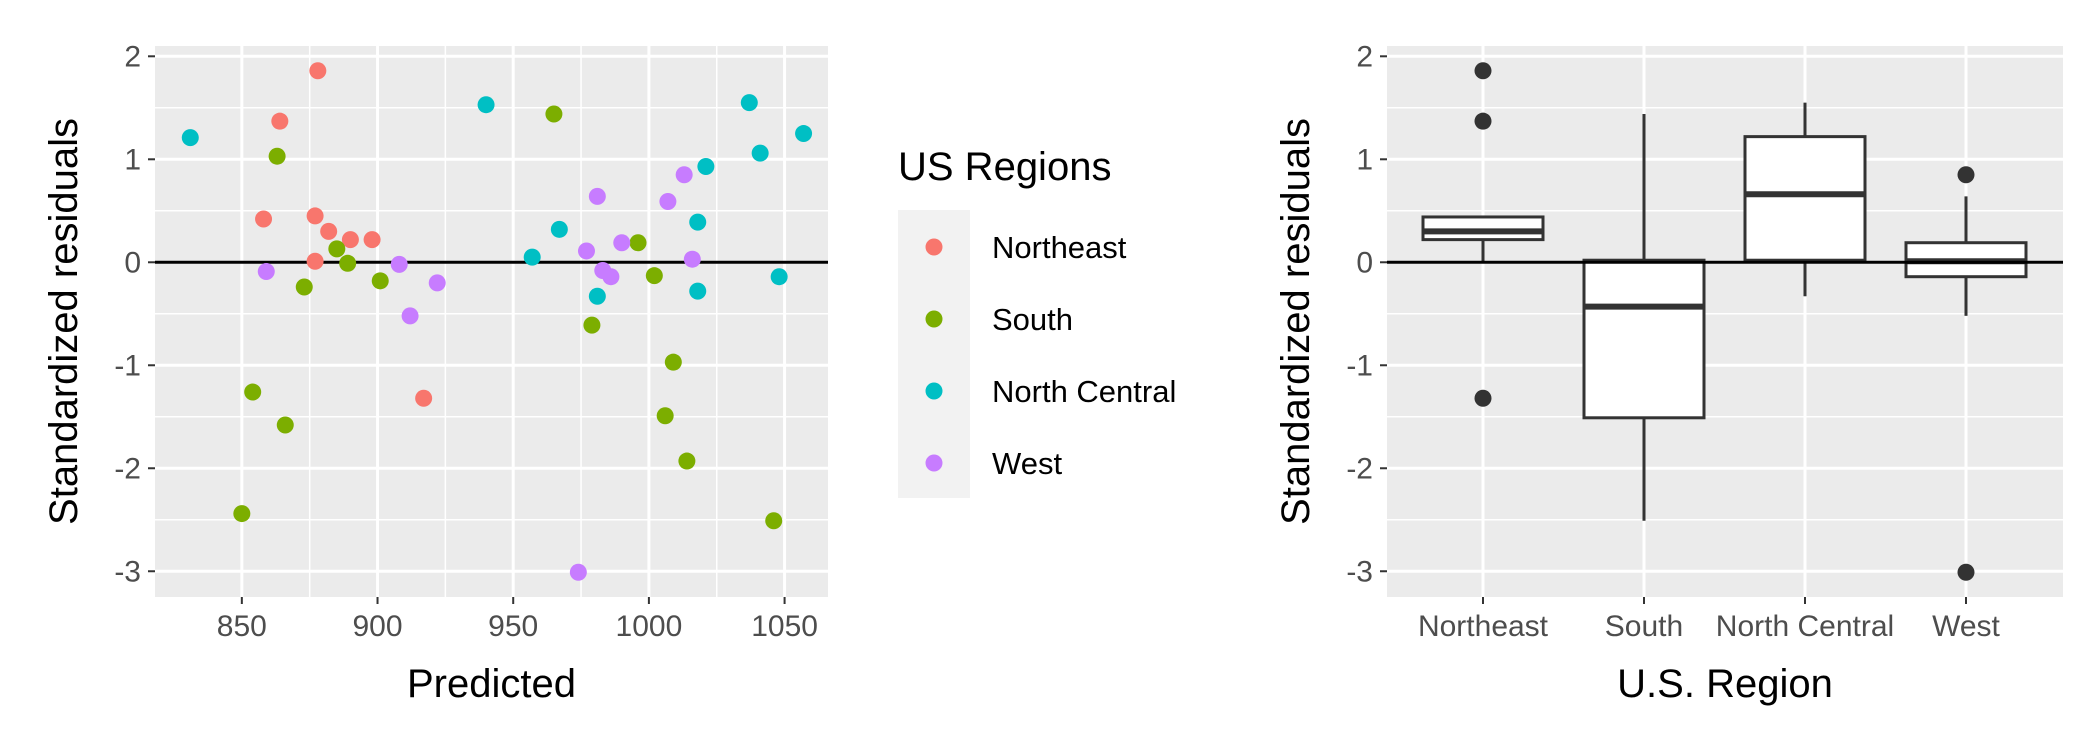  I want to click on boxplot-x-axis-title: U.S. Region, so click(1725, 684).